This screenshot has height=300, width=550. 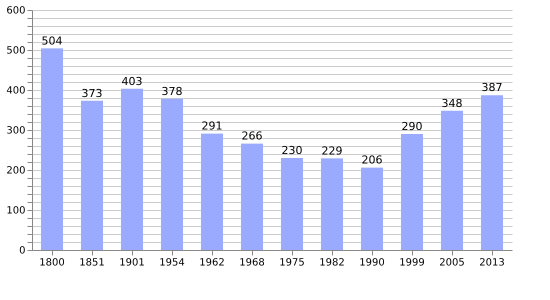 I want to click on x-tick-label: 1975, so click(x=292, y=263).